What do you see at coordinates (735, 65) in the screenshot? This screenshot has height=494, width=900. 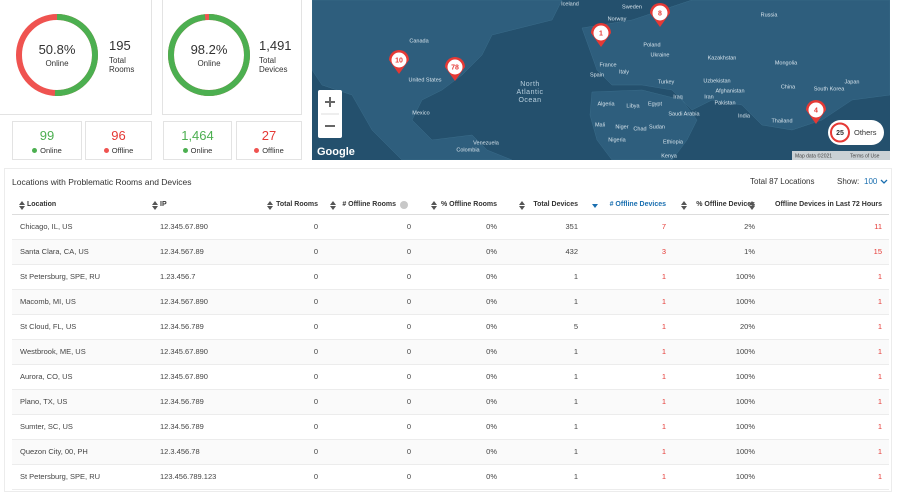 I see `map-landmass` at bounding box center [735, 65].